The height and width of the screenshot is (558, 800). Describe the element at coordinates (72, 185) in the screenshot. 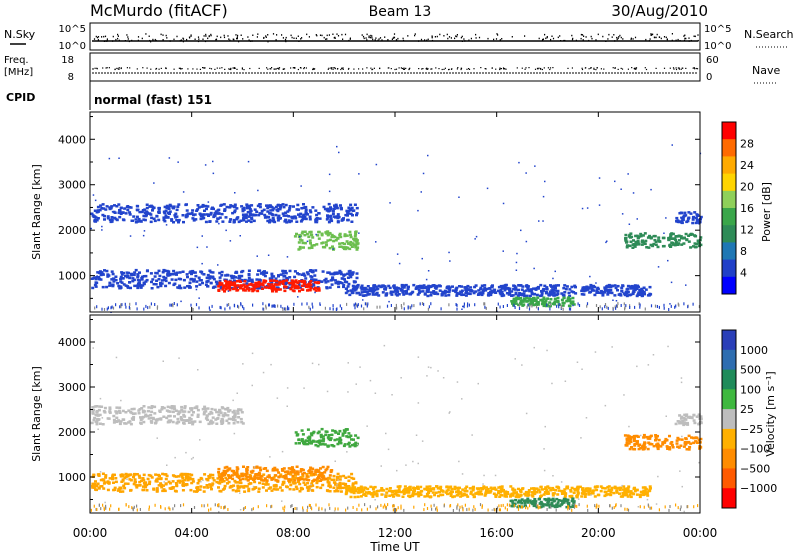

I see `power-ytick-label: 3000` at that location.